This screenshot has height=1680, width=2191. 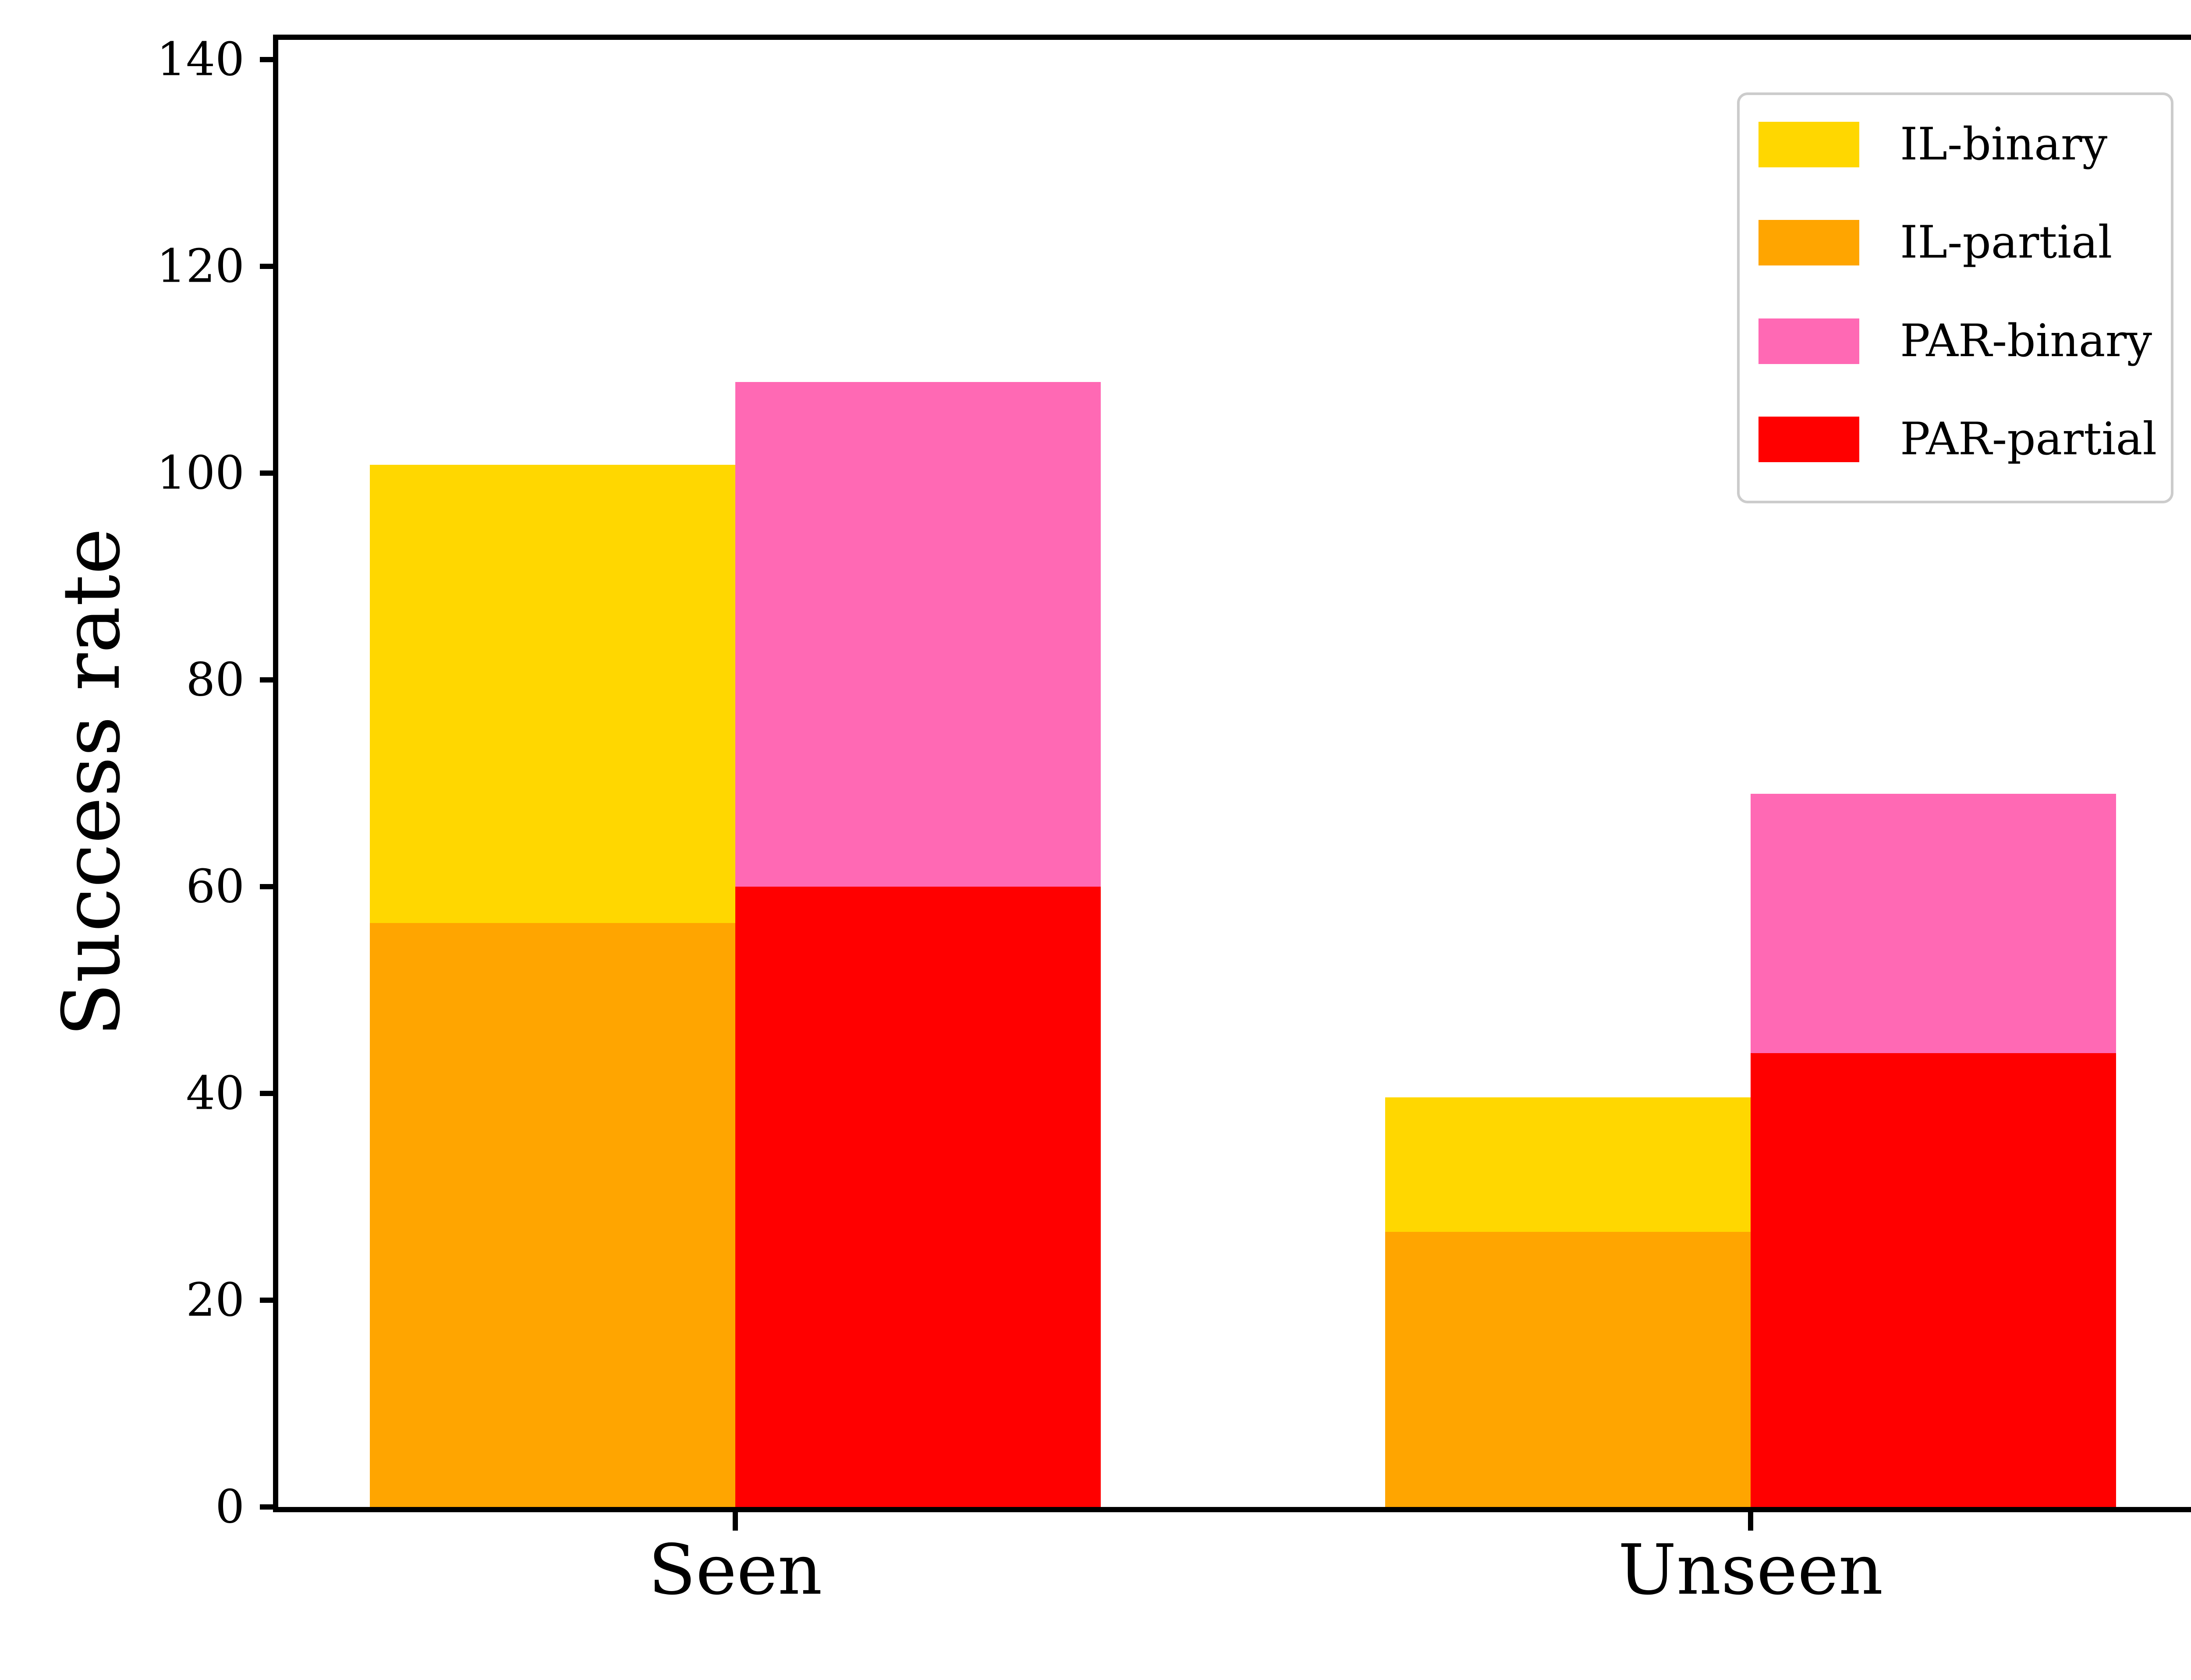 I want to click on legend-entry-par-binary: PAR-binary, so click(x=1955, y=341).